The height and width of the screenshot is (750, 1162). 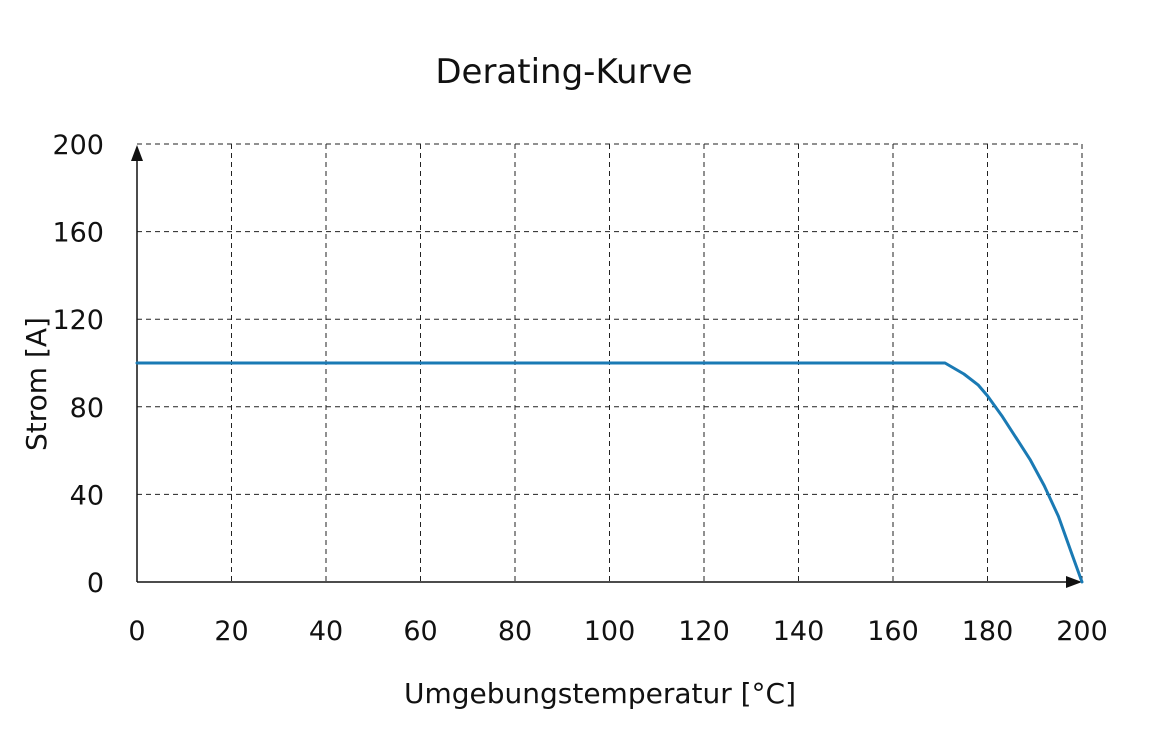 I want to click on y-tick-label: 0, so click(x=95, y=583).